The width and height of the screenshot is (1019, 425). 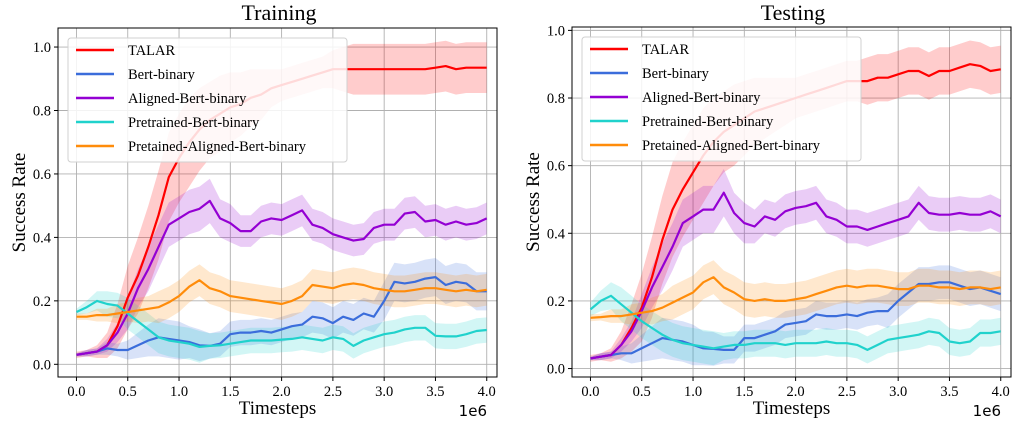 What do you see at coordinates (793, 12) in the screenshot?
I see `chart-title: Testing` at bounding box center [793, 12].